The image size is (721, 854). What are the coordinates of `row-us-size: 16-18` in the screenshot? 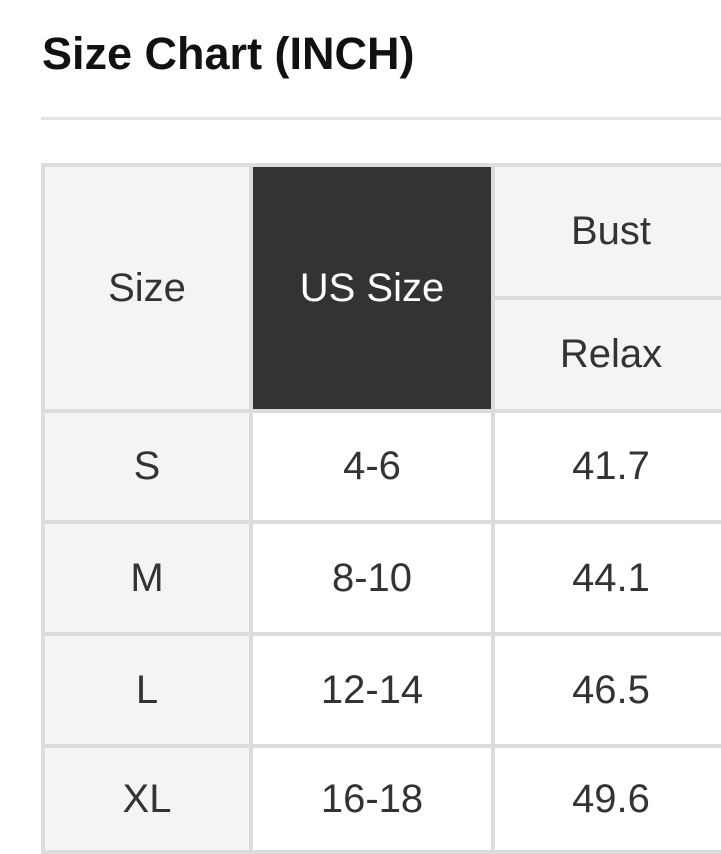 It's located at (372, 799).